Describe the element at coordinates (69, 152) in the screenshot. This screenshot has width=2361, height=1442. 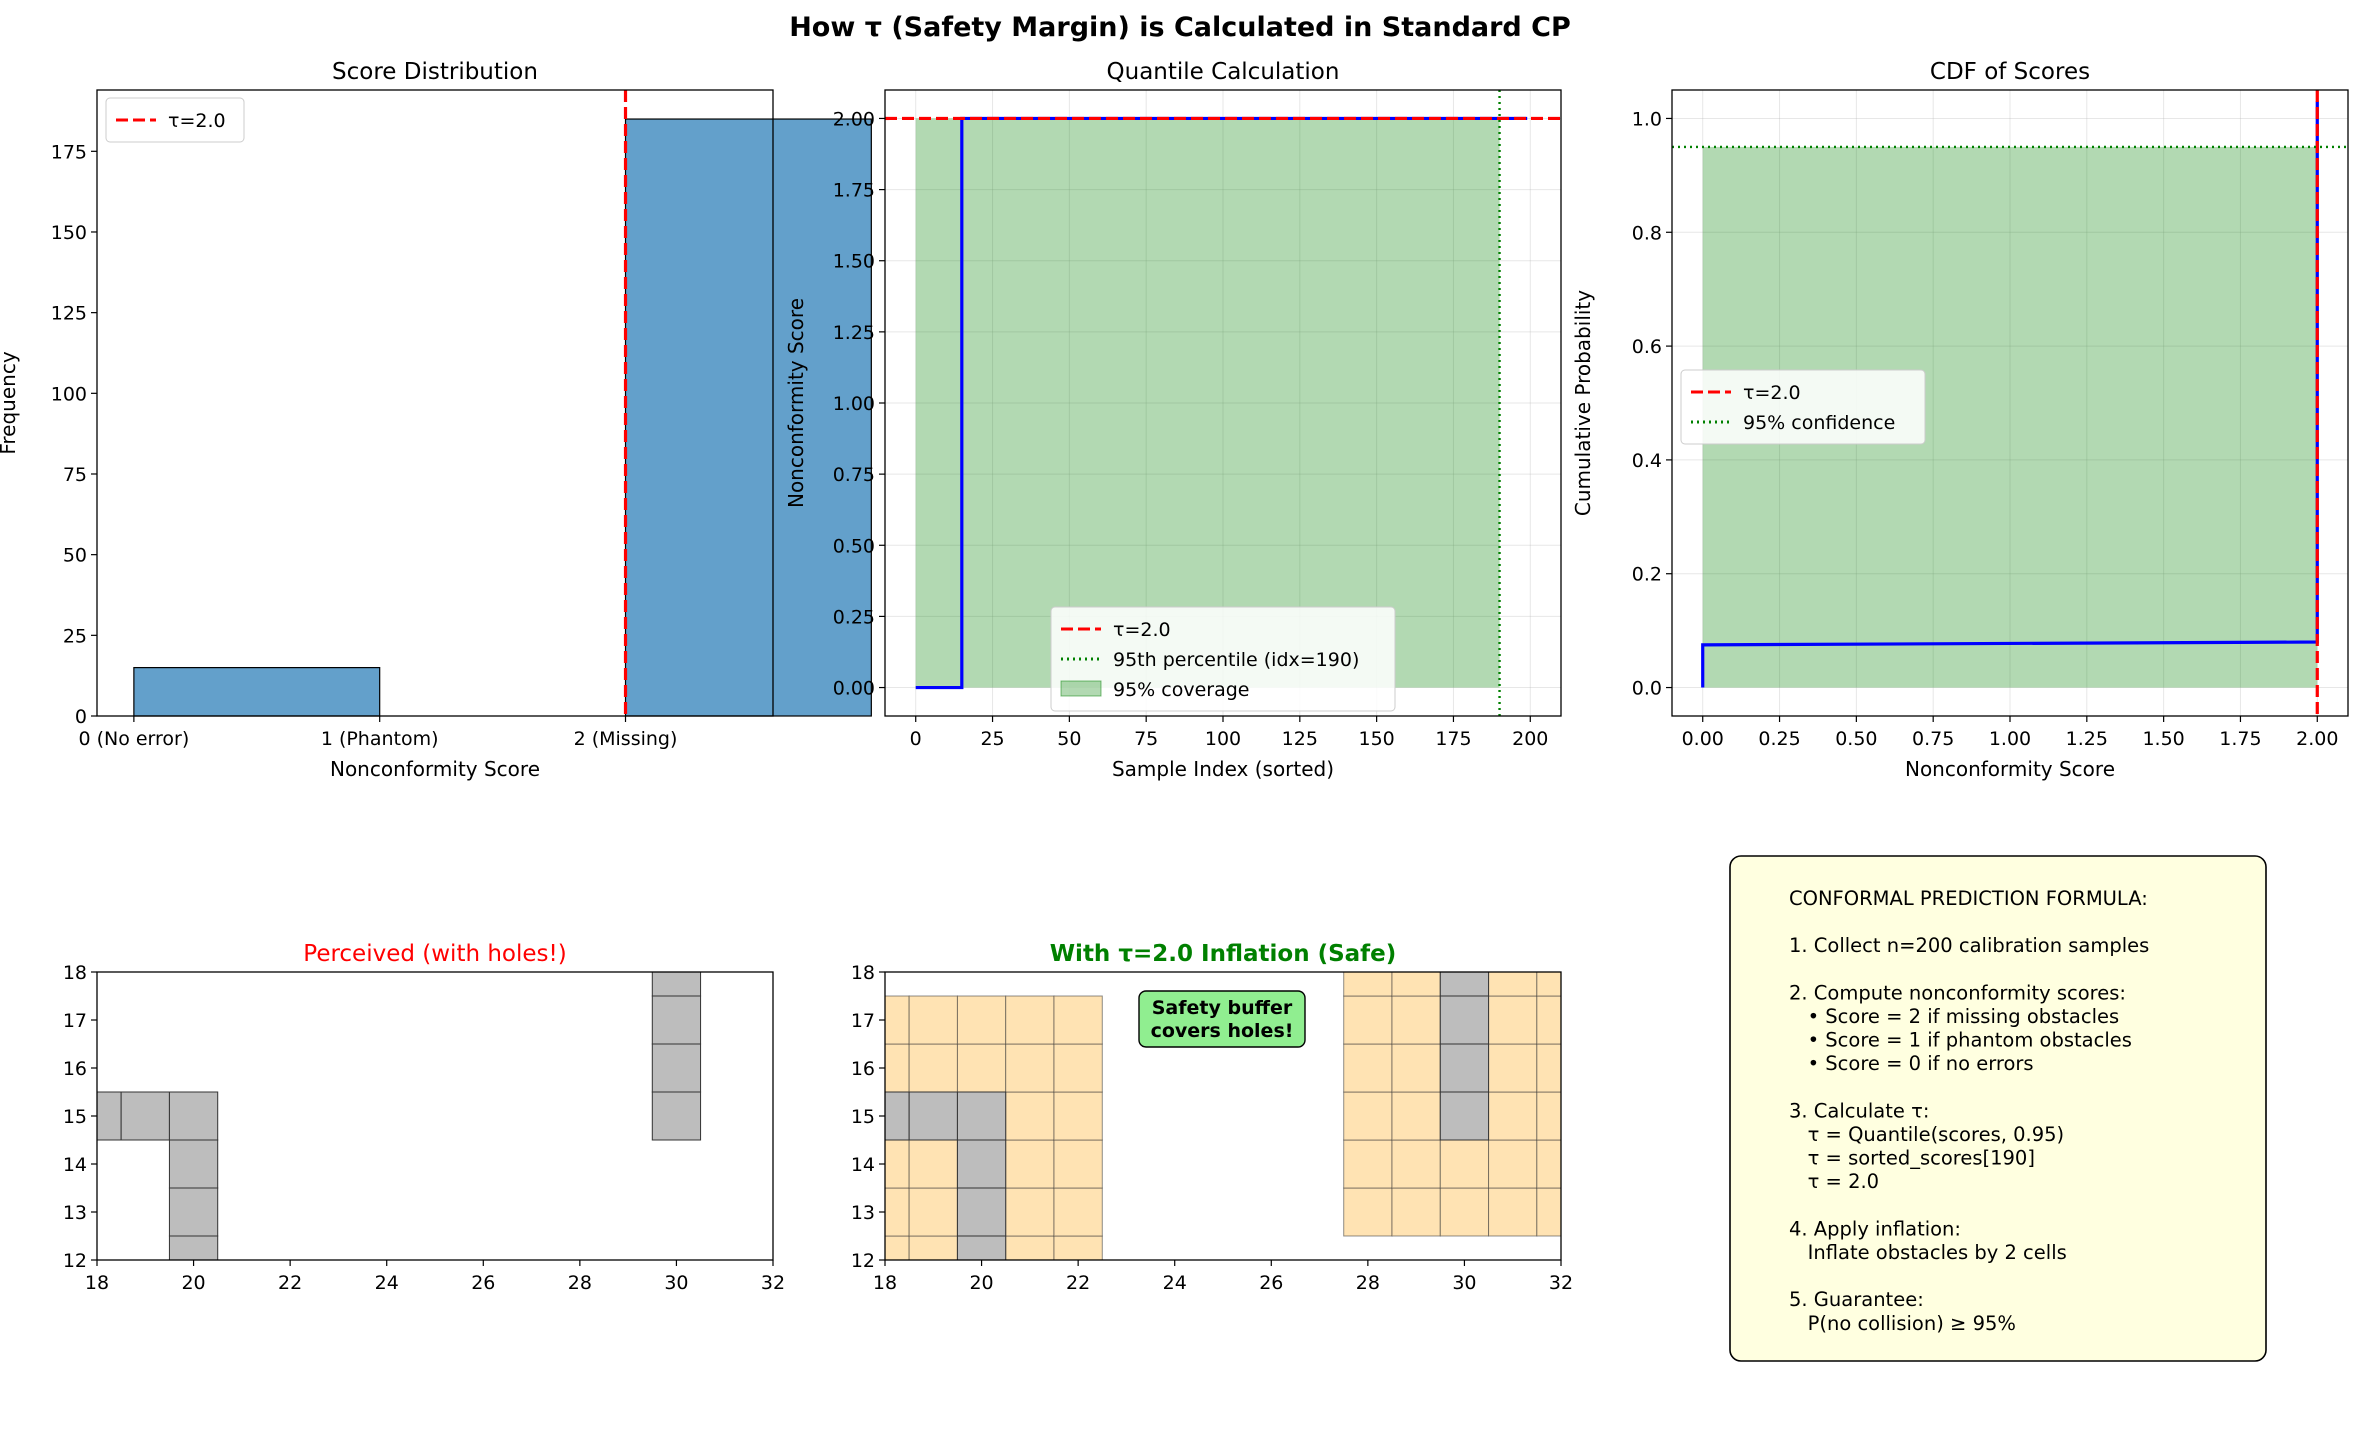
I see `y-tick-label: 175` at that location.